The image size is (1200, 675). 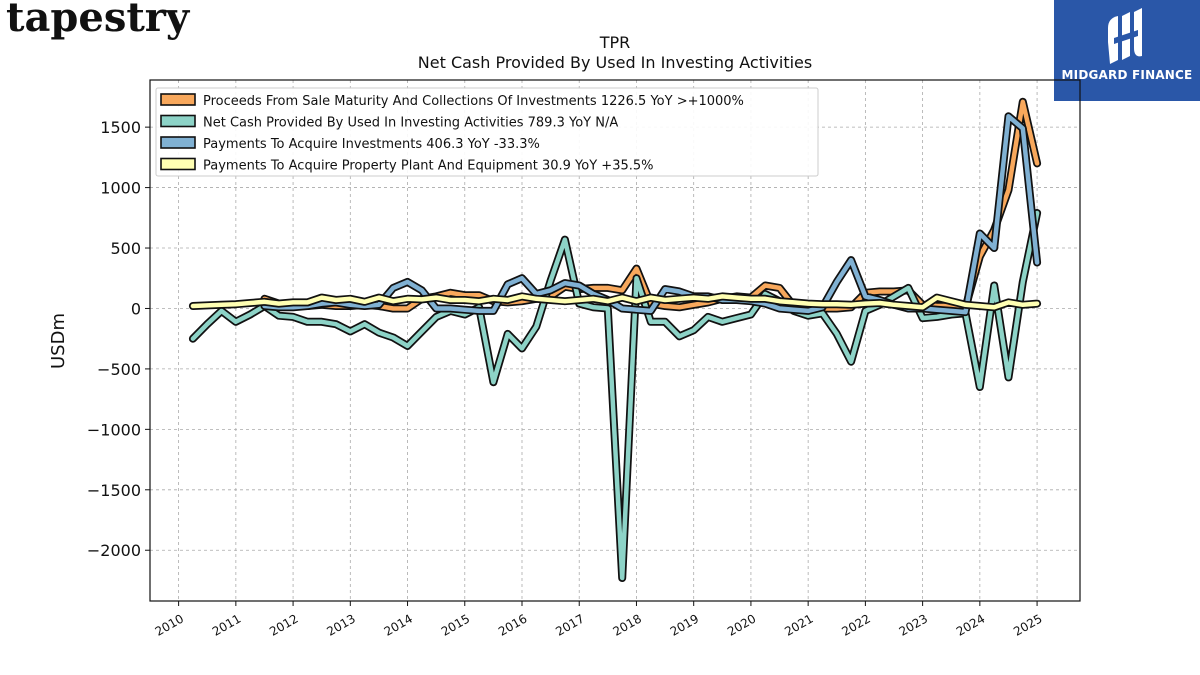 I want to click on series-4-line, so click(x=615, y=302).